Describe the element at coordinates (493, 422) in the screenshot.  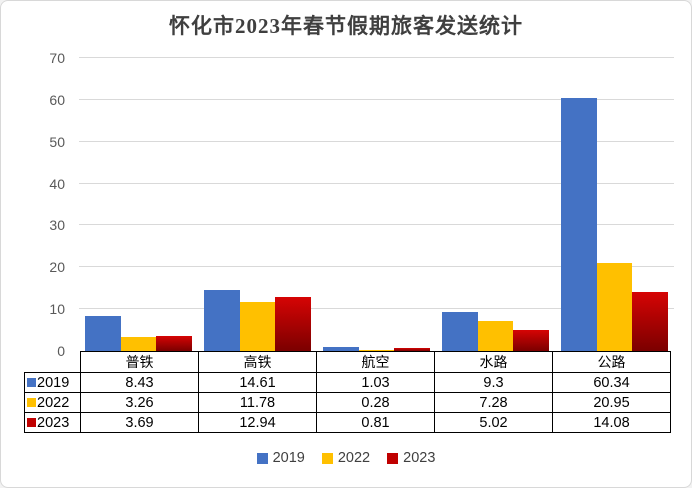
I see `table-value-2023-水路: 5.02` at that location.